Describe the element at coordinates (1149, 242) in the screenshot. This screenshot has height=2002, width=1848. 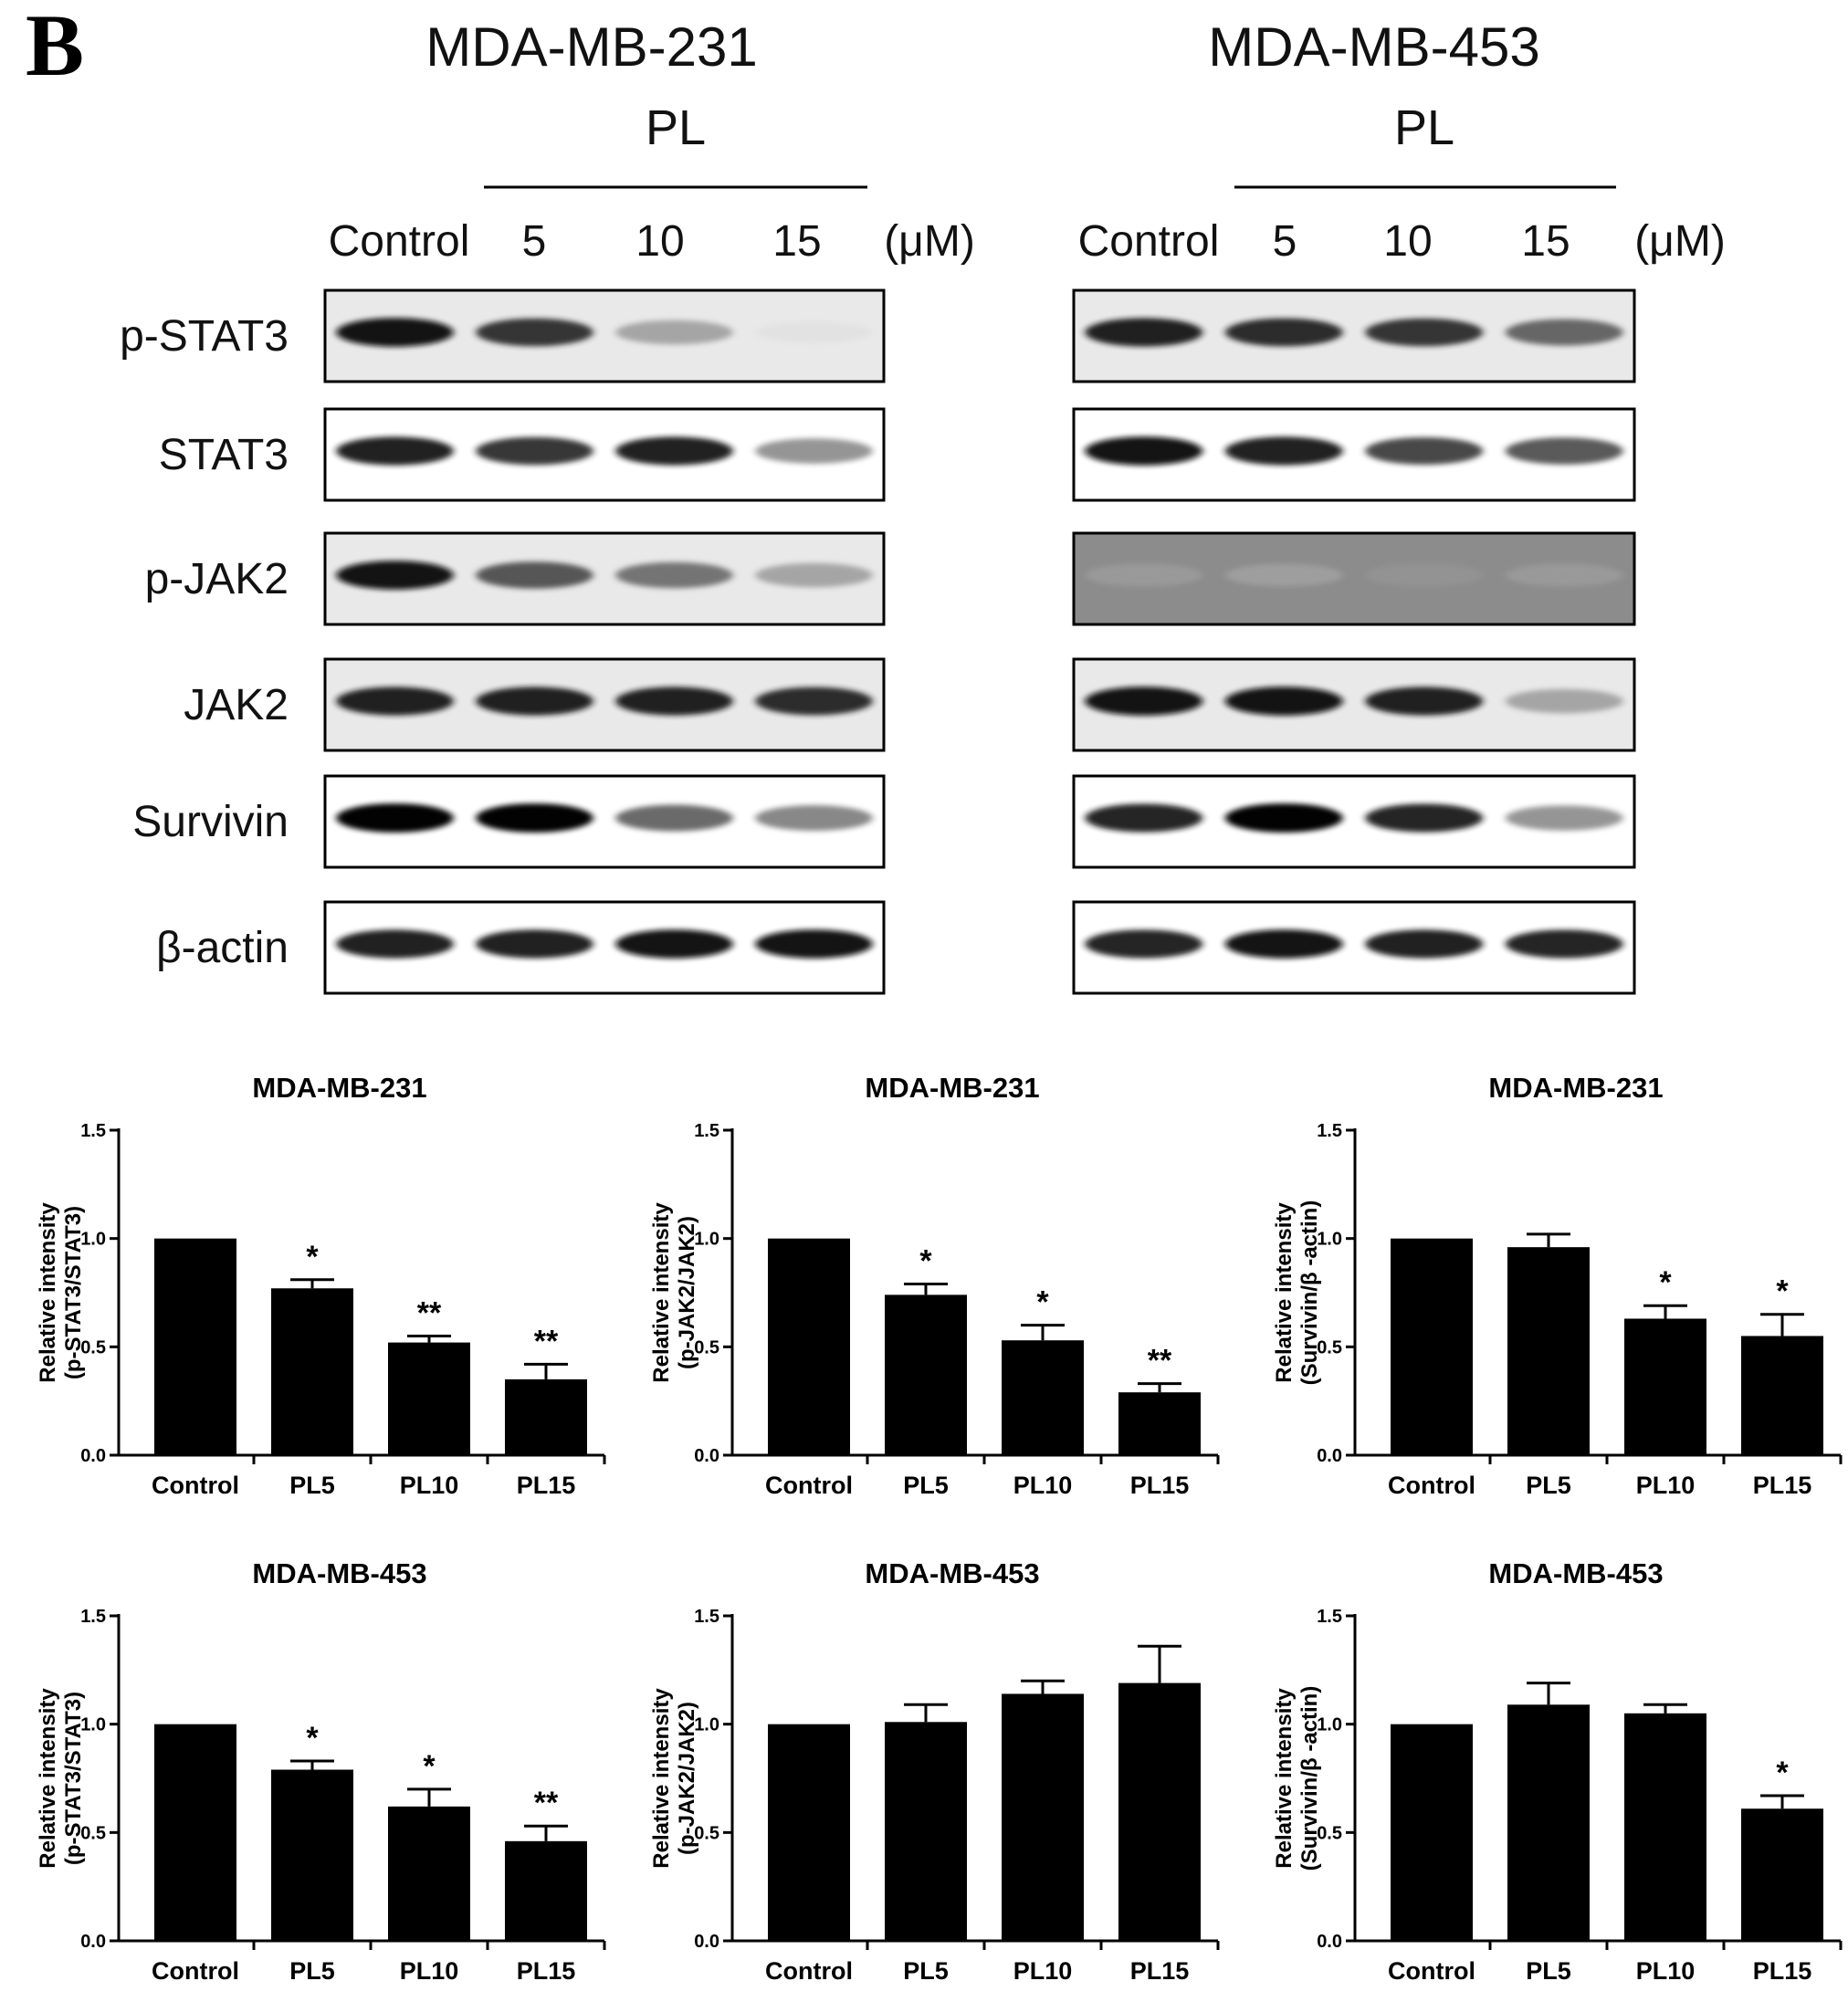
I see `lane-label: Control` at that location.